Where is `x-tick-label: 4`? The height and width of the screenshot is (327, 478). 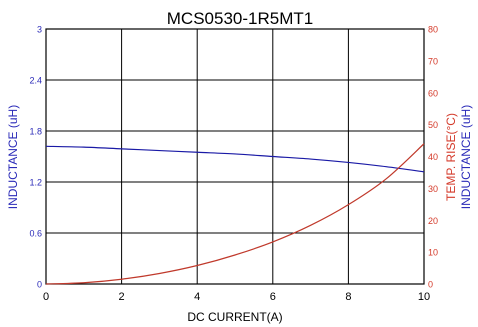 x-tick-label: 4 is located at coordinates (197, 297).